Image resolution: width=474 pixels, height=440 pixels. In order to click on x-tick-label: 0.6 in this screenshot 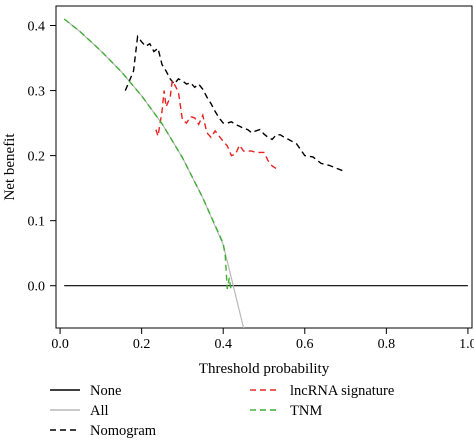, I will do `click(305, 344)`.